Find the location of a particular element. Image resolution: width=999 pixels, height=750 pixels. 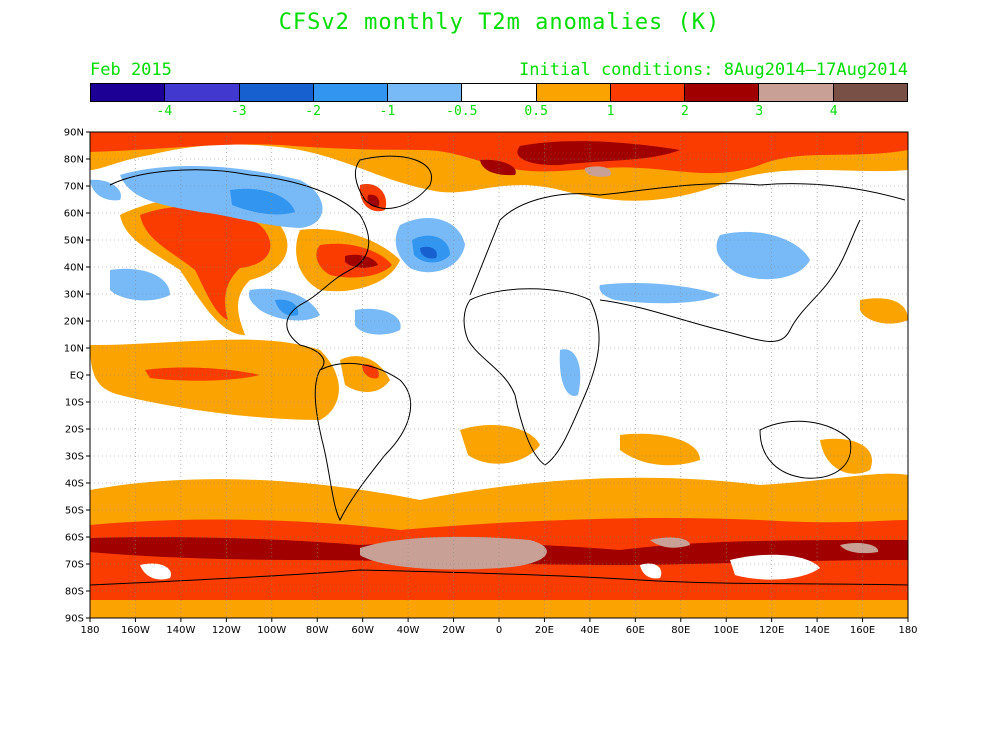

lon-label: 20E is located at coordinates (544, 630).